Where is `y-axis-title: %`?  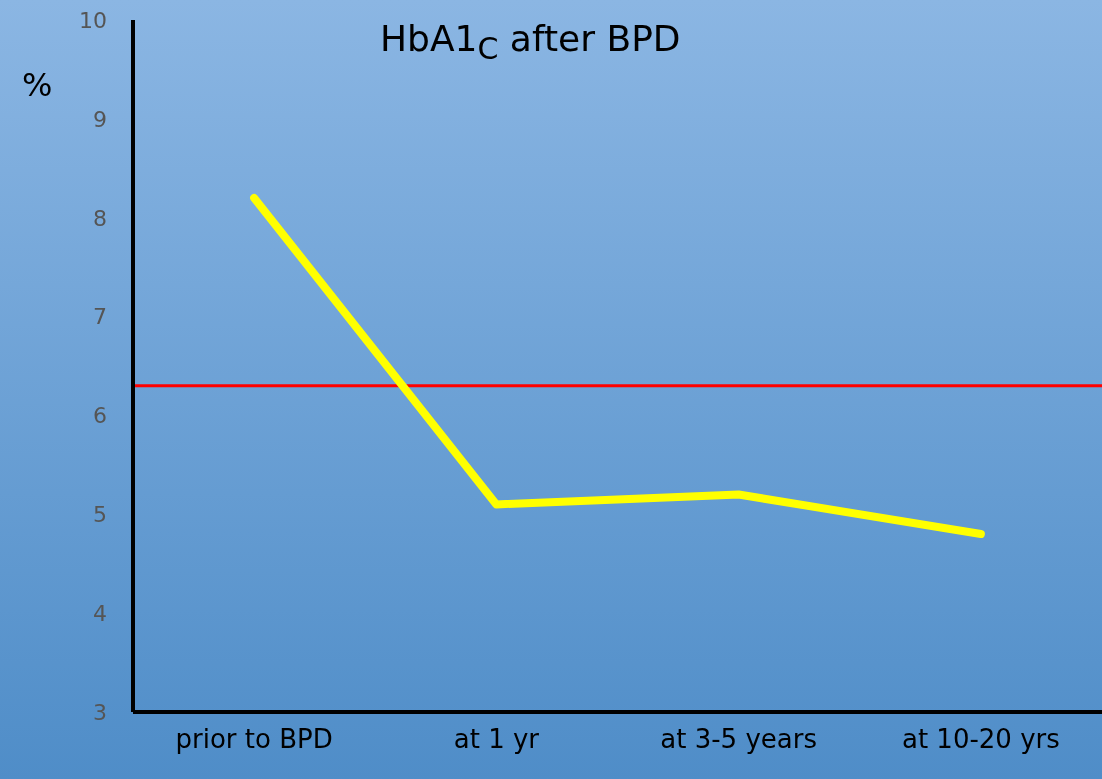
y-axis-title: % is located at coordinates (37, 85).